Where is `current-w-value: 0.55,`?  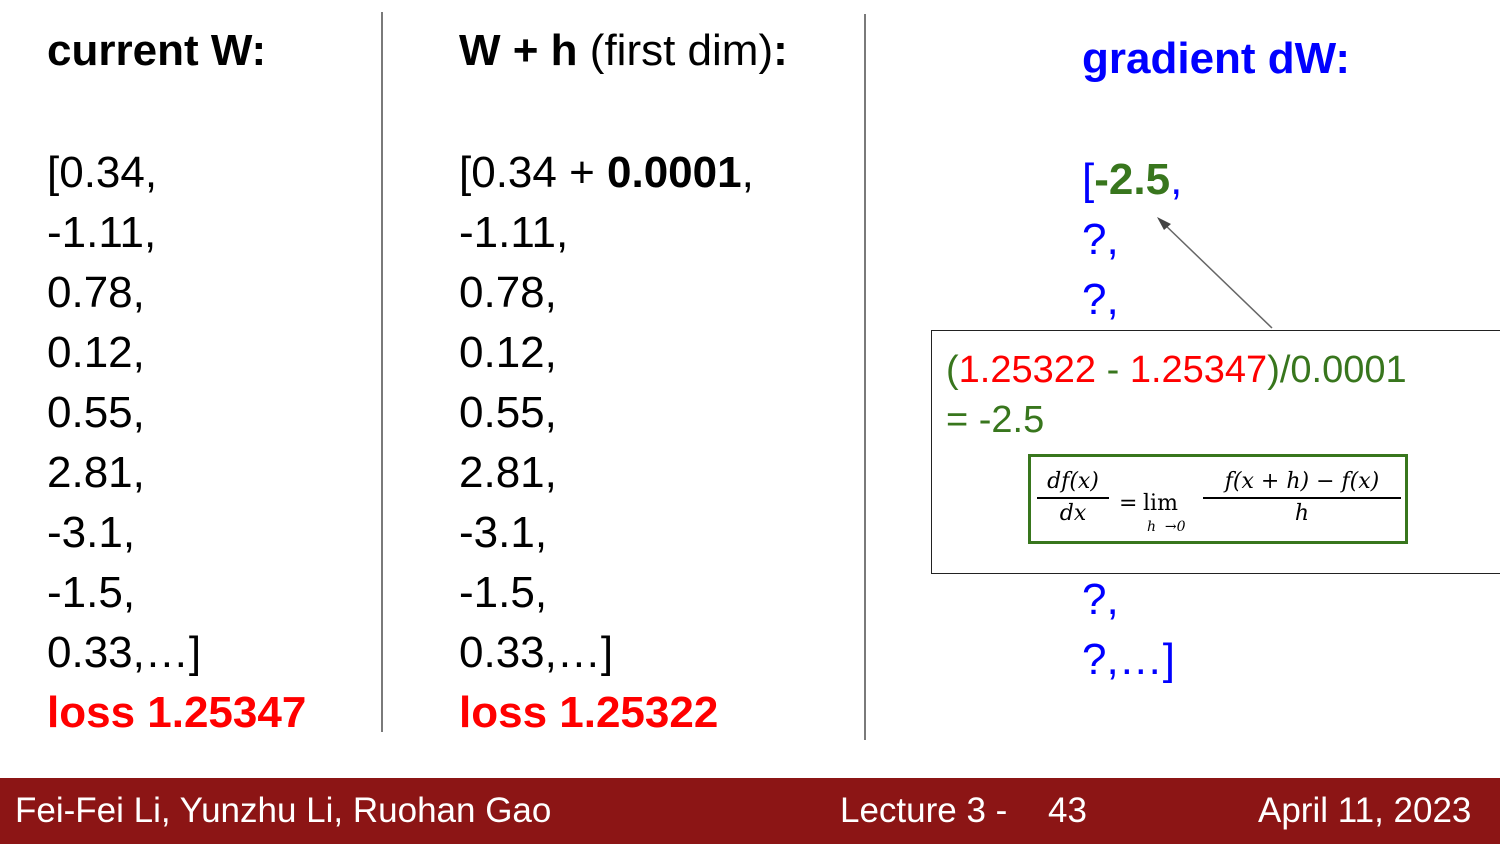 current-w-value: 0.55, is located at coordinates (96, 412).